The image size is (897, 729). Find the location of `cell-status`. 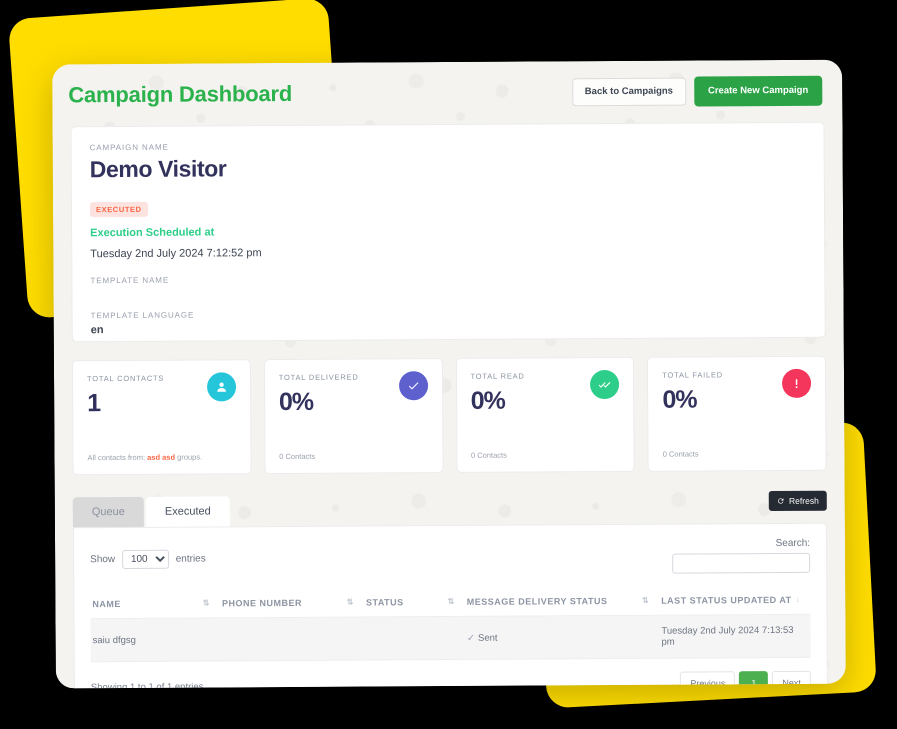

cell-status is located at coordinates (415, 638).